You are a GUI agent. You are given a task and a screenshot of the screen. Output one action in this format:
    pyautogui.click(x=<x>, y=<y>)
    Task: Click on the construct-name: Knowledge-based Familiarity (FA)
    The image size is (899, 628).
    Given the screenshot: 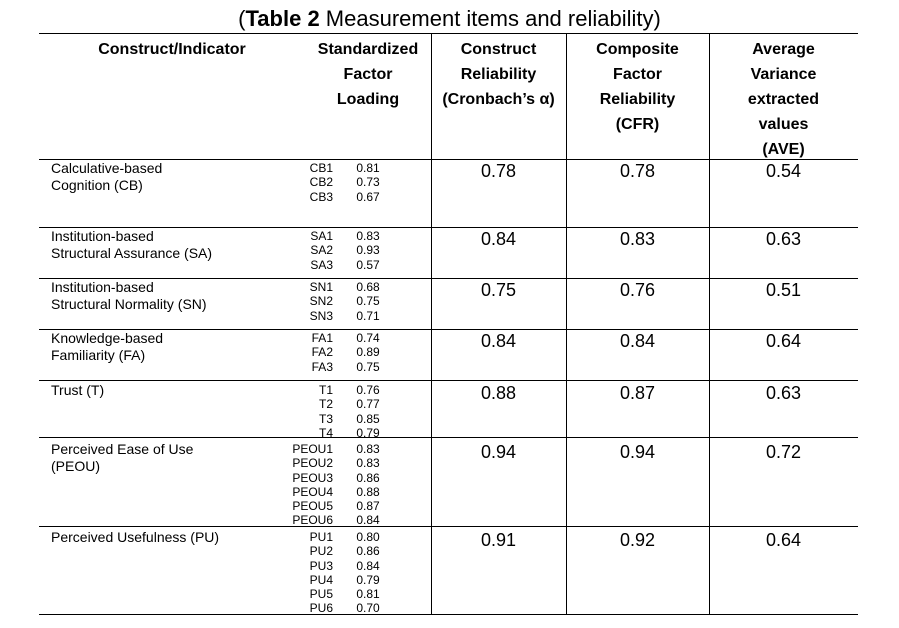 What is the action you would take?
    pyautogui.click(x=151, y=347)
    